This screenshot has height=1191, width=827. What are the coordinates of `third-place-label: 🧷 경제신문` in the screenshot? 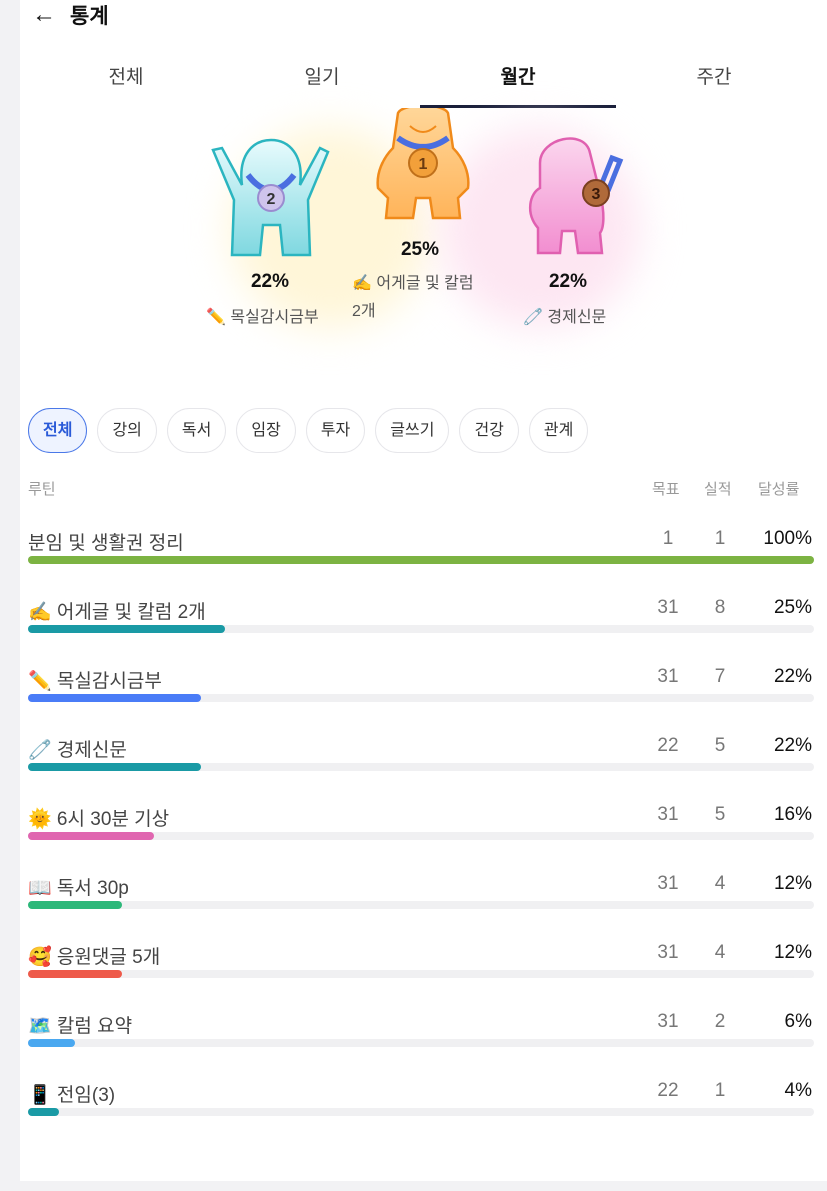 It's located at (565, 317).